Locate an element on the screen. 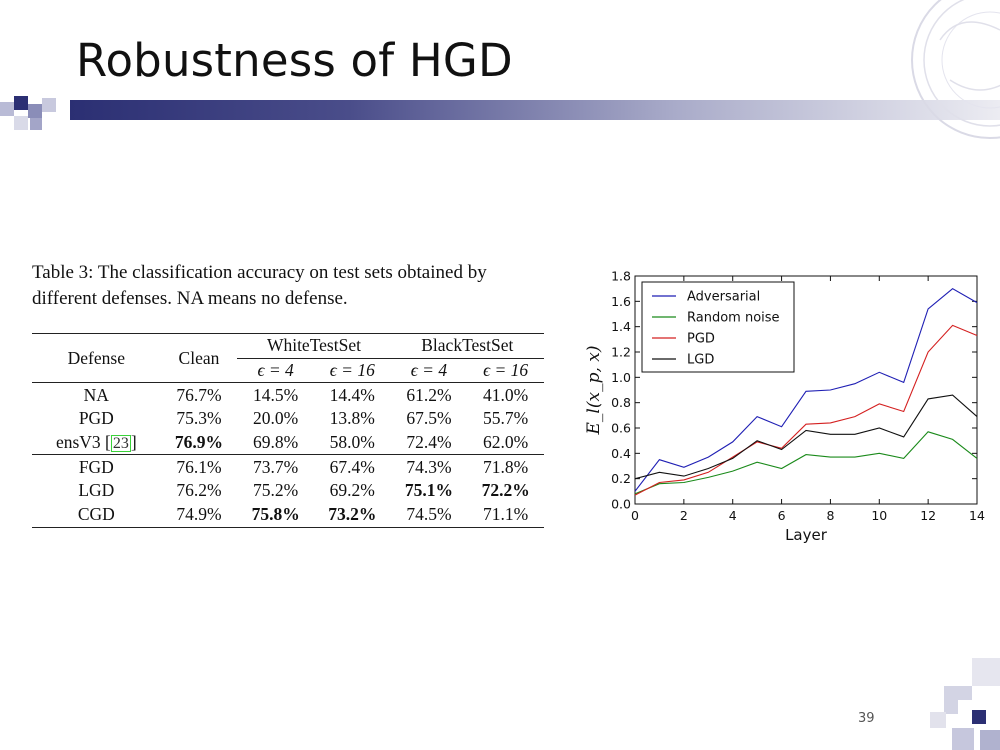  x-tick-label: 2 is located at coordinates (684, 515).